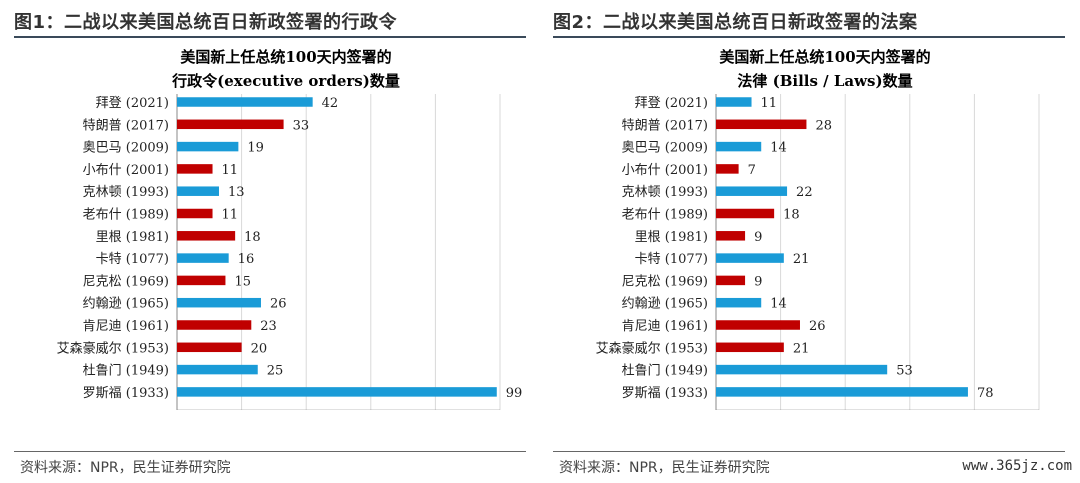 Image resolution: width=1080 pixels, height=483 pixels. Describe the element at coordinates (804, 192) in the screenshot. I see `data-label: 22` at that location.